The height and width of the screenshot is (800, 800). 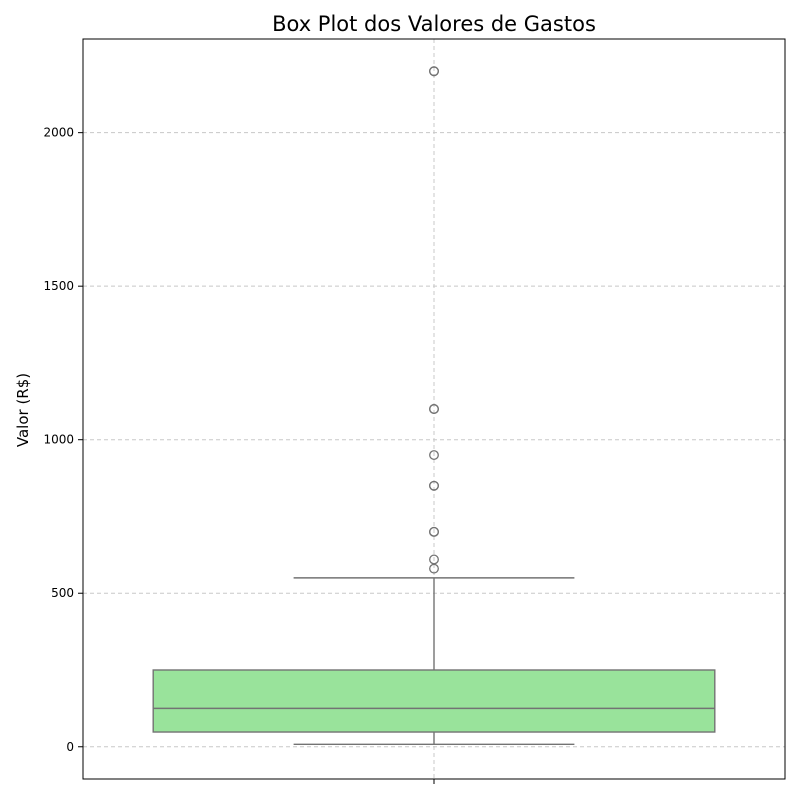 What do you see at coordinates (23, 410) in the screenshot?
I see `y-axis-label: Valor (R$)` at bounding box center [23, 410].